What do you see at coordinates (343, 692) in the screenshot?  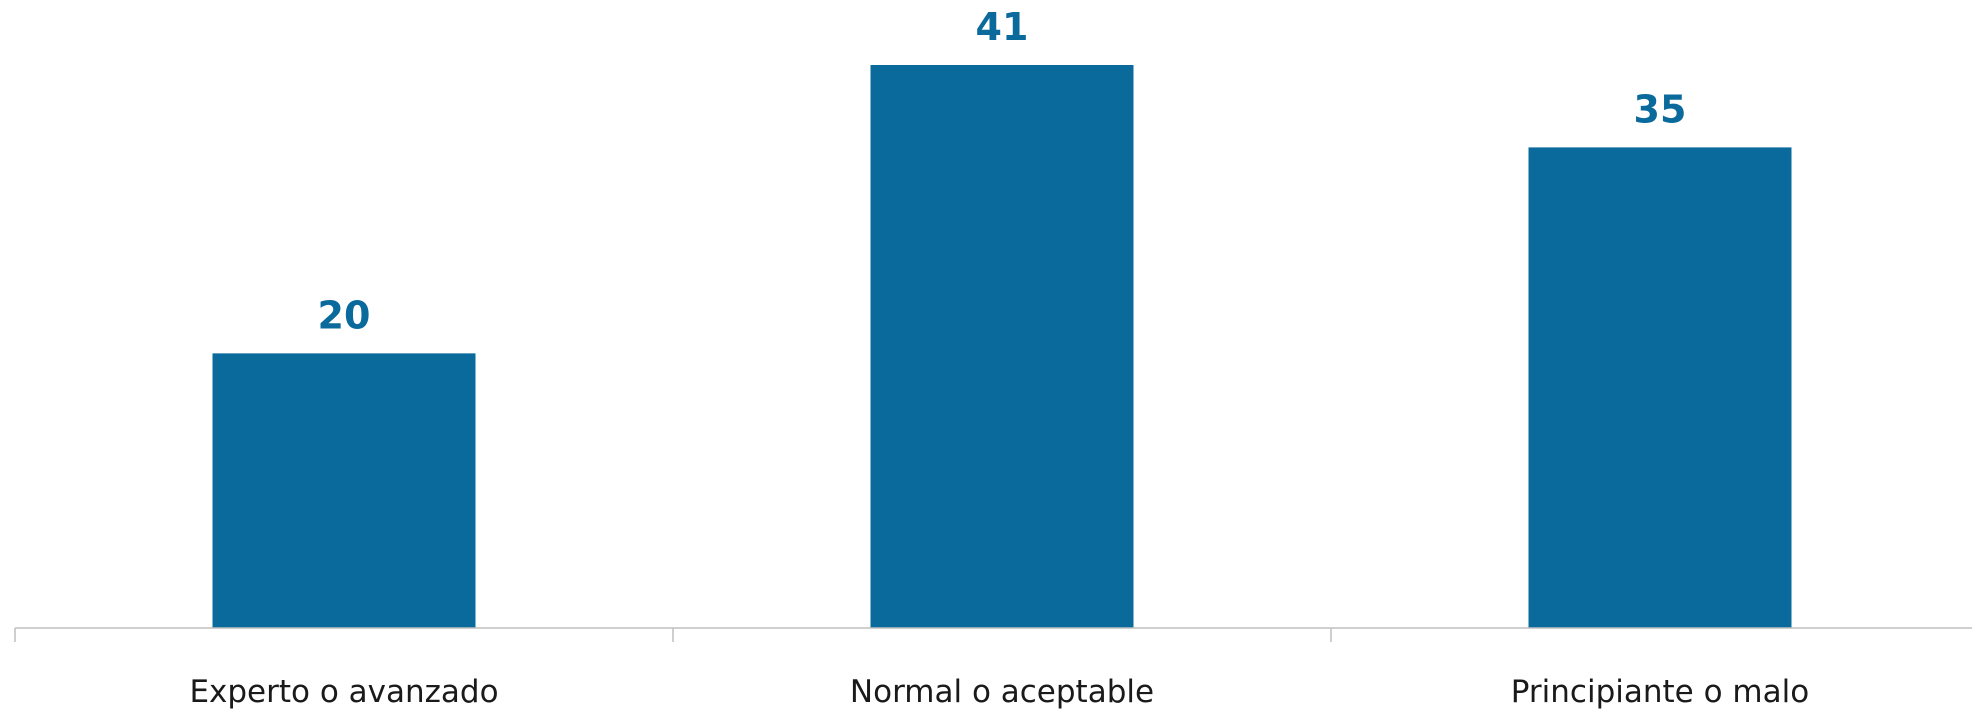 I see `x-tick-label: Experto o avanzado` at bounding box center [343, 692].